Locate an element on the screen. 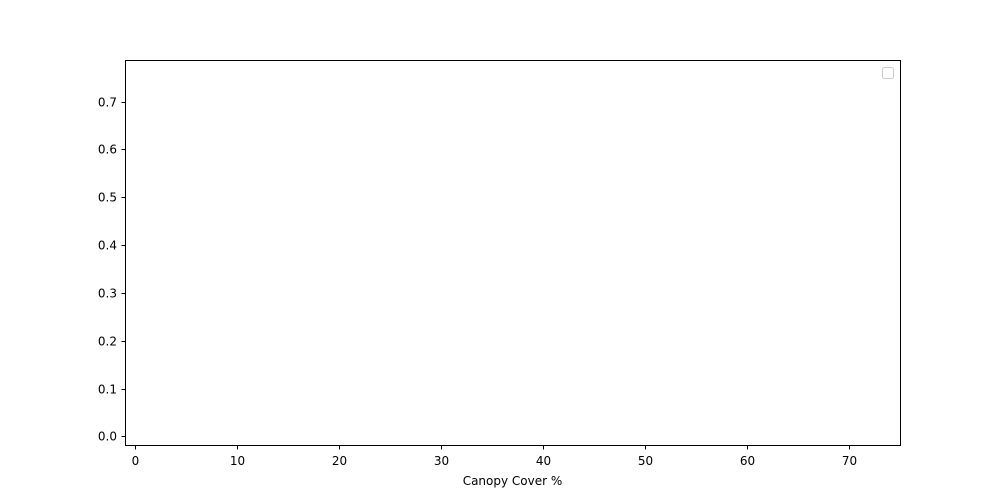 Image resolution: width=1000 pixels, height=504 pixels. y-tick-label: 0.7 is located at coordinates (107, 103).